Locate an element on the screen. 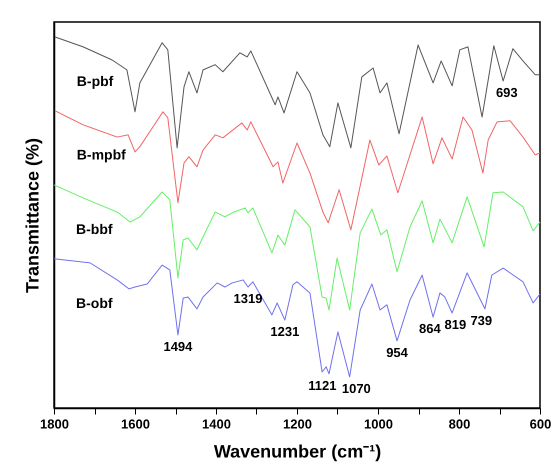  annotation: 739 is located at coordinates (481, 320).